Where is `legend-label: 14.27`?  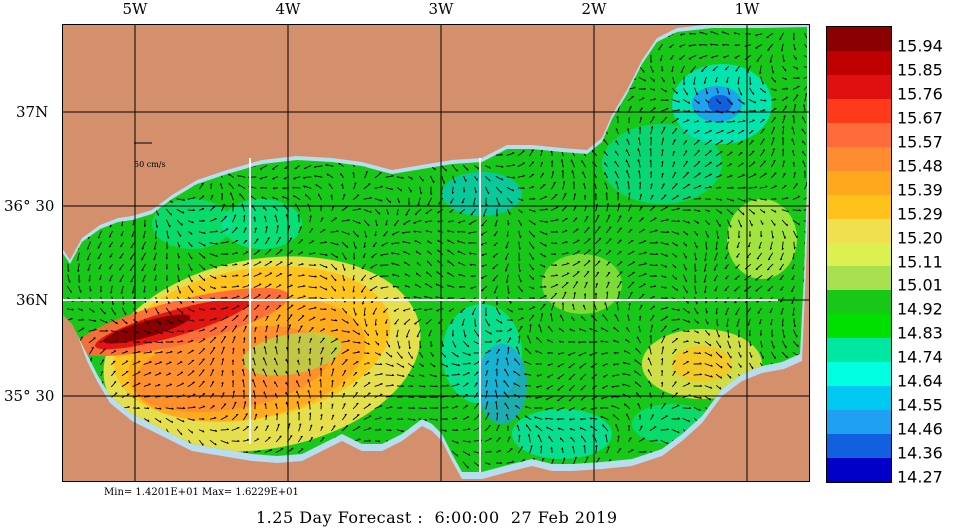
legend-label: 14.27 is located at coordinates (920, 477).